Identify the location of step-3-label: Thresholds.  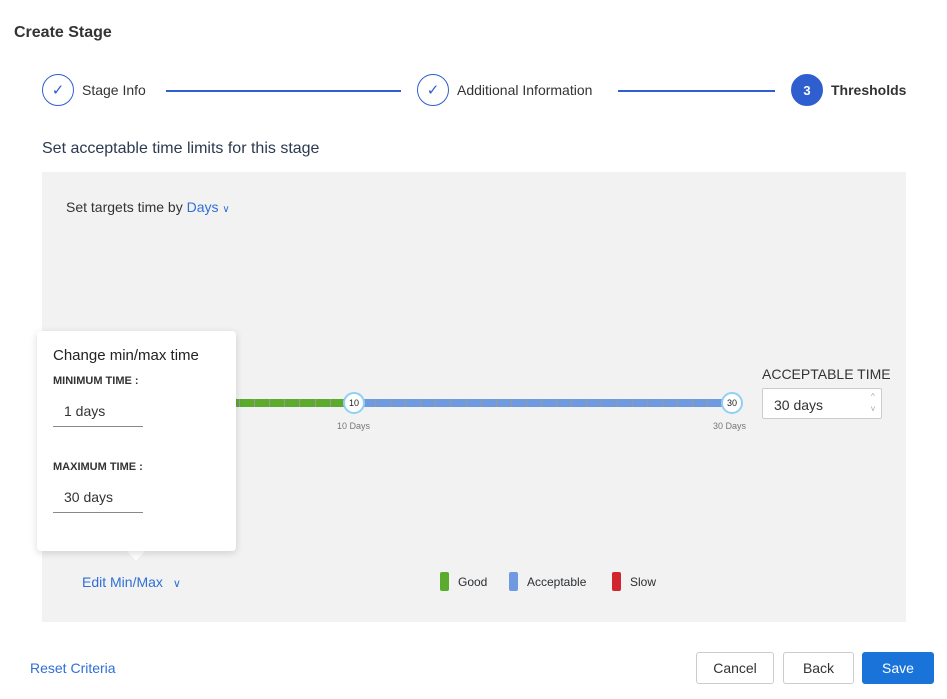
(869, 90).